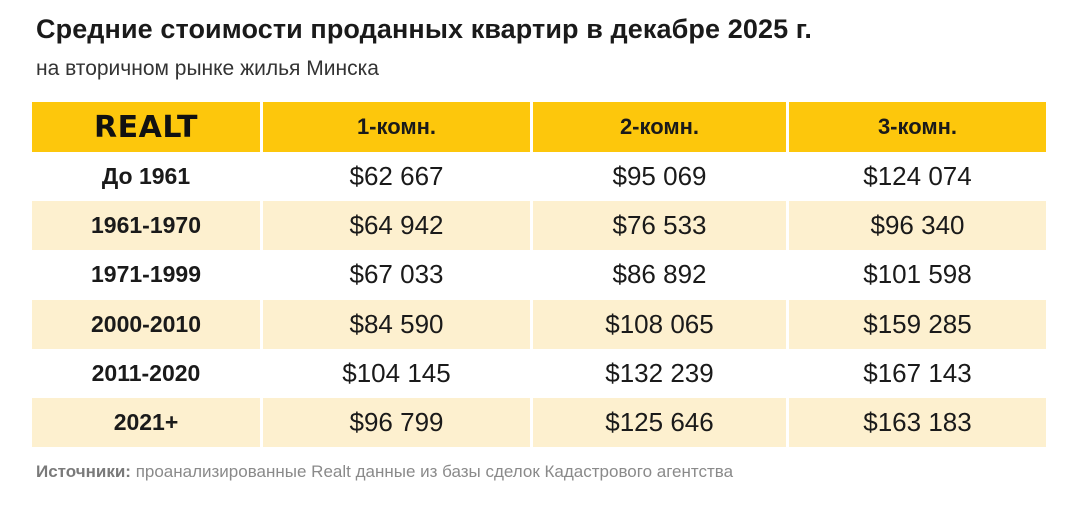 The image size is (1080, 511). I want to click on price-cell: $104 145, so click(396, 372).